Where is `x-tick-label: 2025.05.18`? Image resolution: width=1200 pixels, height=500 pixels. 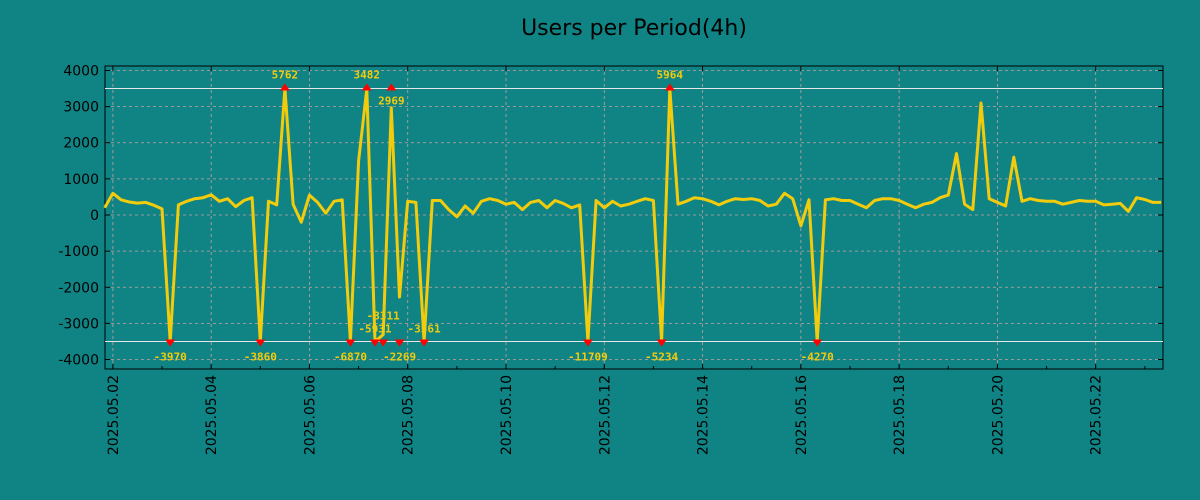
x-tick-label: 2025.05.18 is located at coordinates (900, 415).